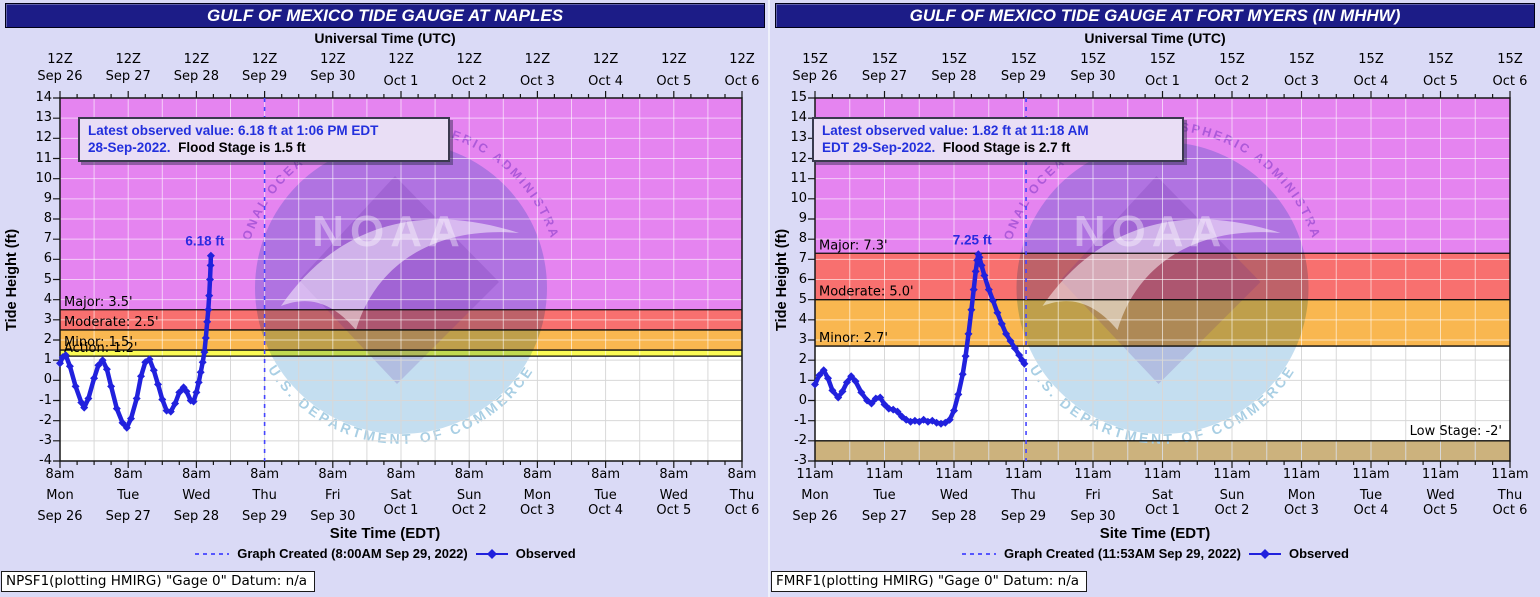  Describe the element at coordinates (47, 339) in the screenshot. I see `y-tick-label: 2` at that location.